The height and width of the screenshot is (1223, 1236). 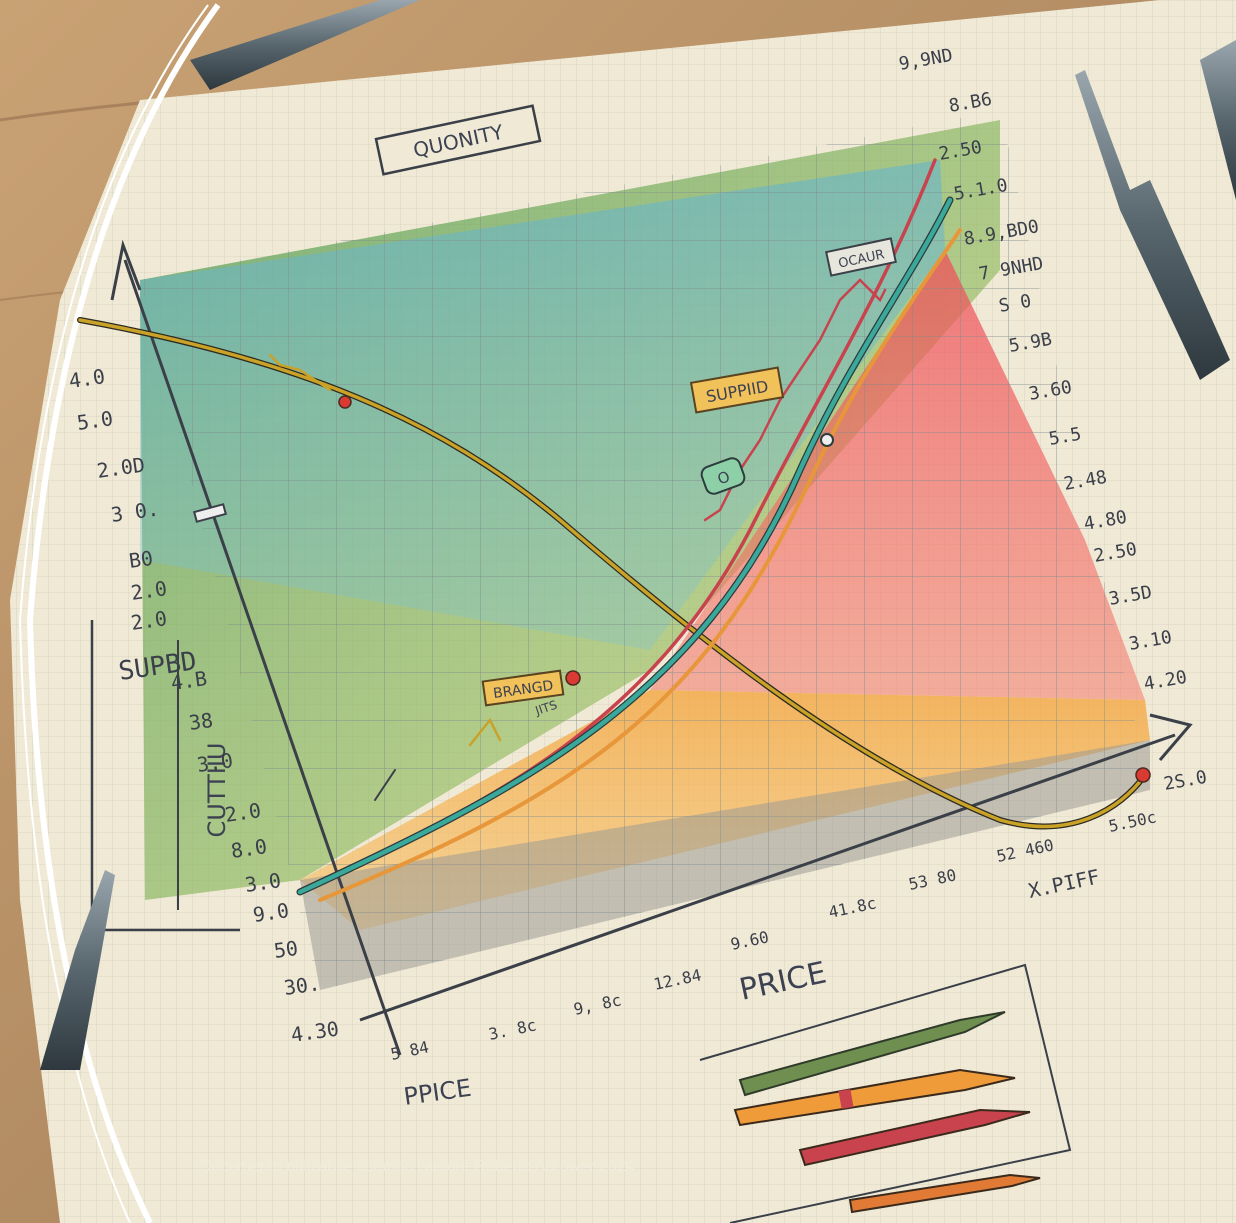 I want to click on x-axis-arrow, so click(x=1171, y=737).